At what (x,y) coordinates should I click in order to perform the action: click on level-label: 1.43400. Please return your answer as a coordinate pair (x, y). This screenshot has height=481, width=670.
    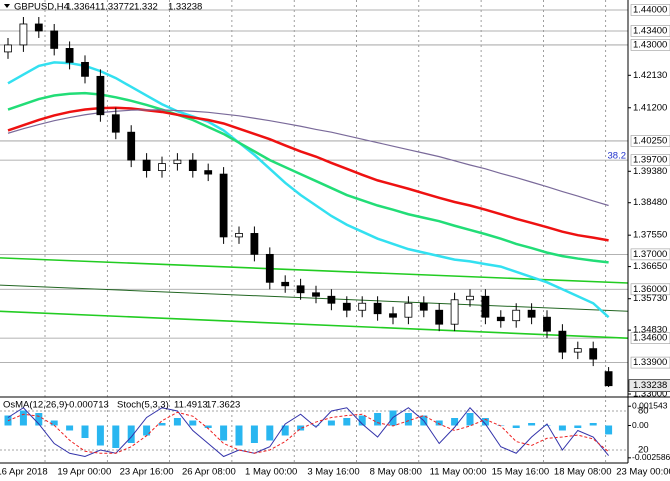
    Looking at the image, I should click on (650, 30).